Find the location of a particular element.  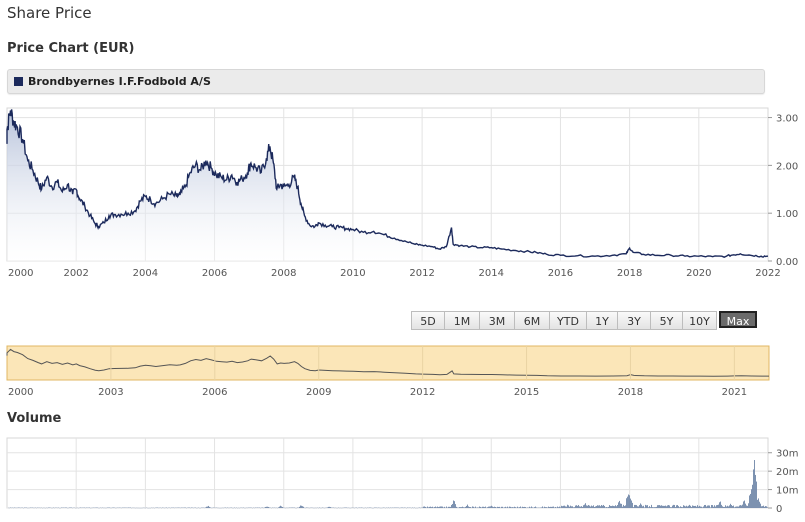

legend-bar: Brondbyernes I.F.Fodbold A/S is located at coordinates (386, 81).